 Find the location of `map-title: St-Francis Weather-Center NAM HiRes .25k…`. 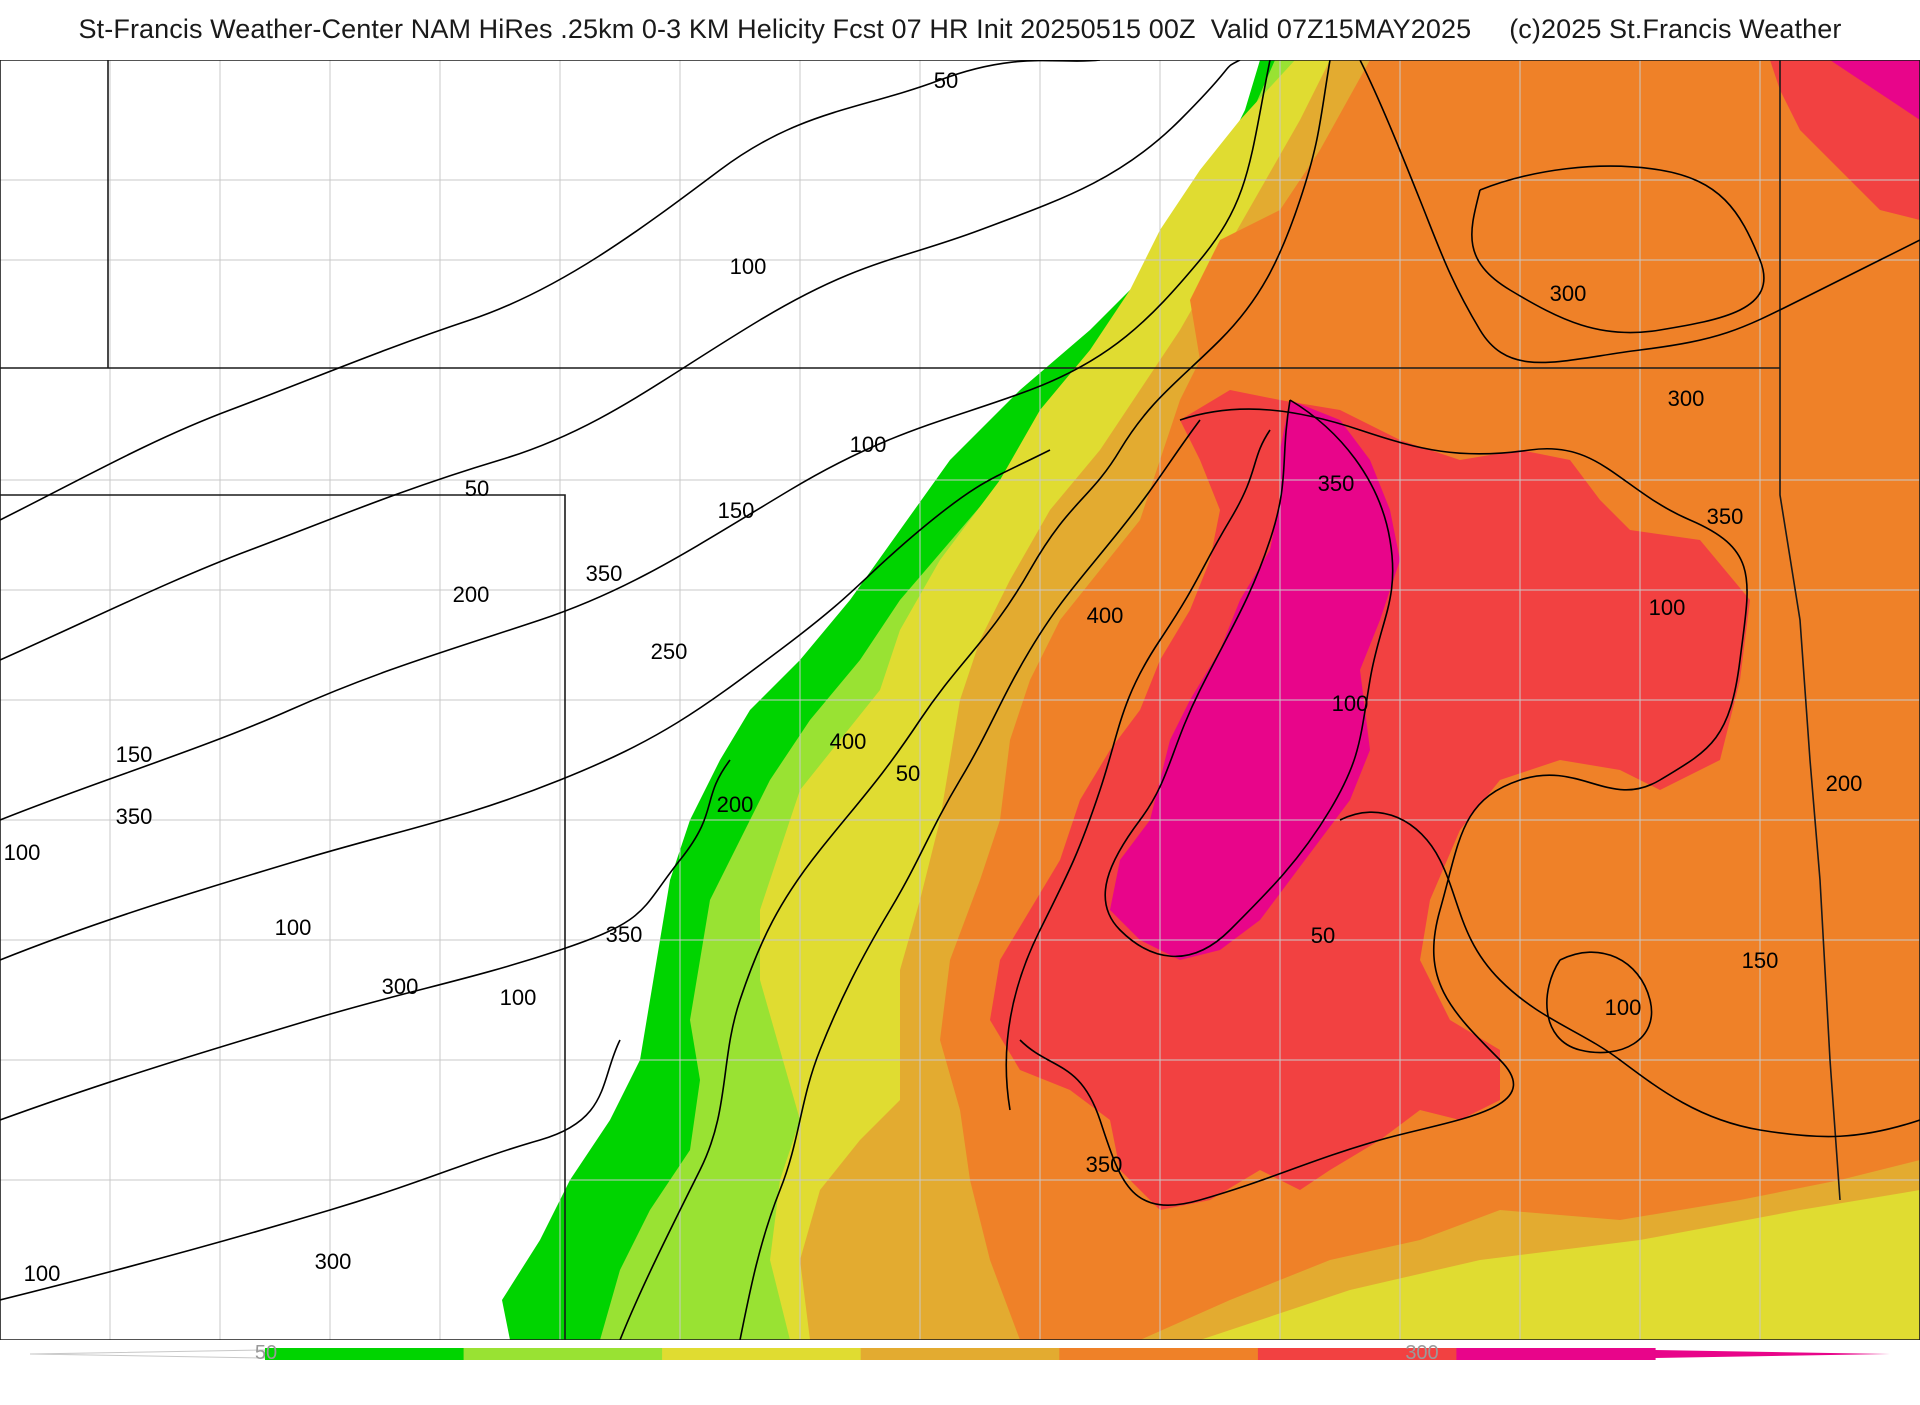

map-title: St-Francis Weather-Center NAM HiRes .25k… is located at coordinates (960, 29).